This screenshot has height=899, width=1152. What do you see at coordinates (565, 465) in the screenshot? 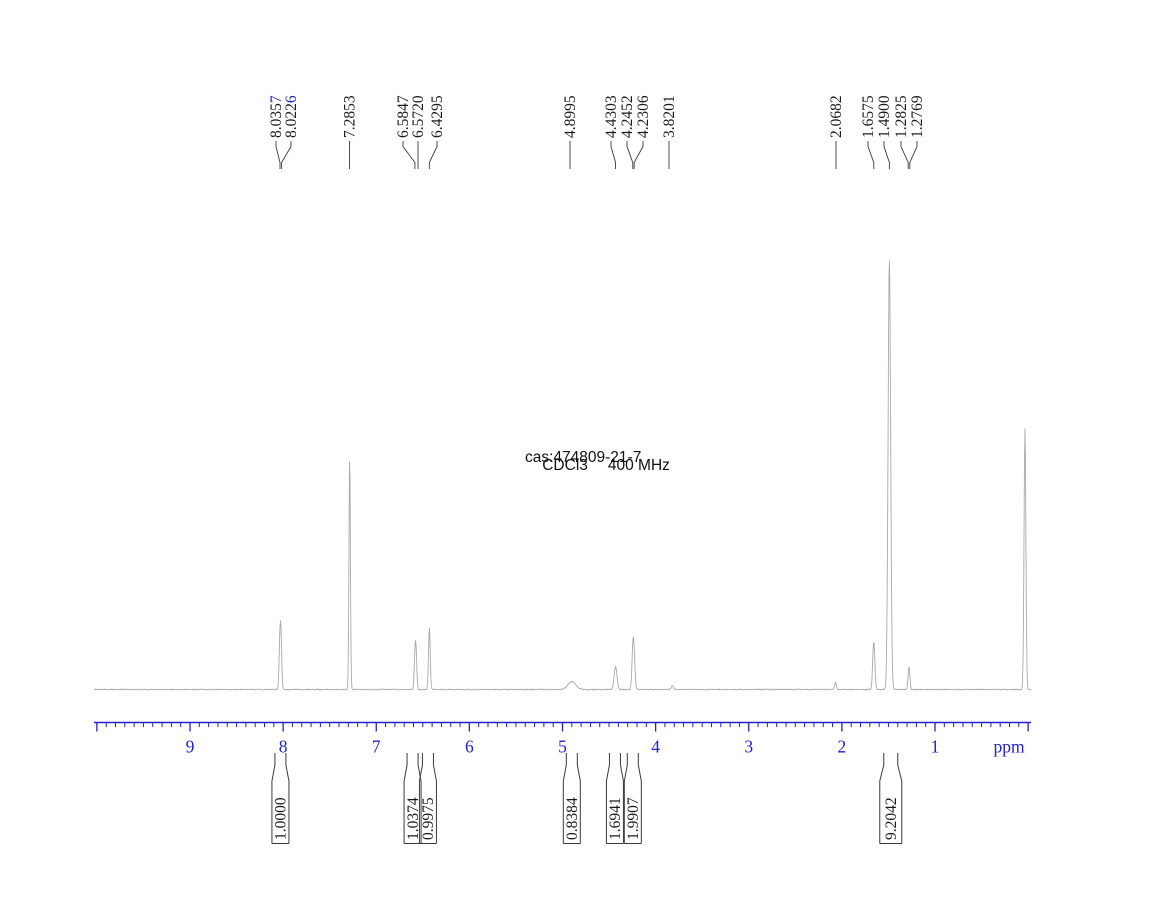
I see `solvent-label: CDCl3` at bounding box center [565, 465].